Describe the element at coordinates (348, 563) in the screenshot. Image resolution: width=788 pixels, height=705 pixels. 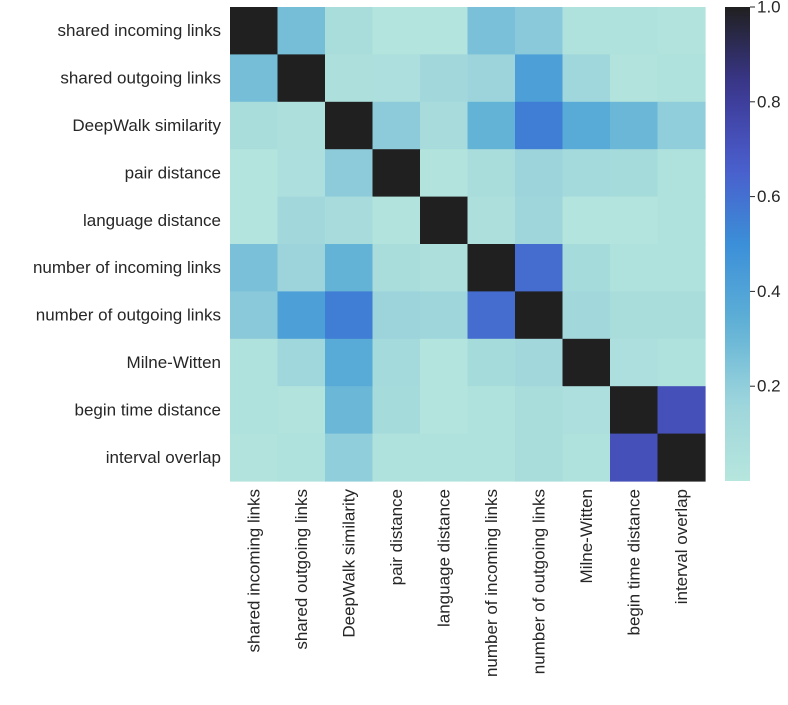
I see `column-label: DeepWalk similarity` at that location.